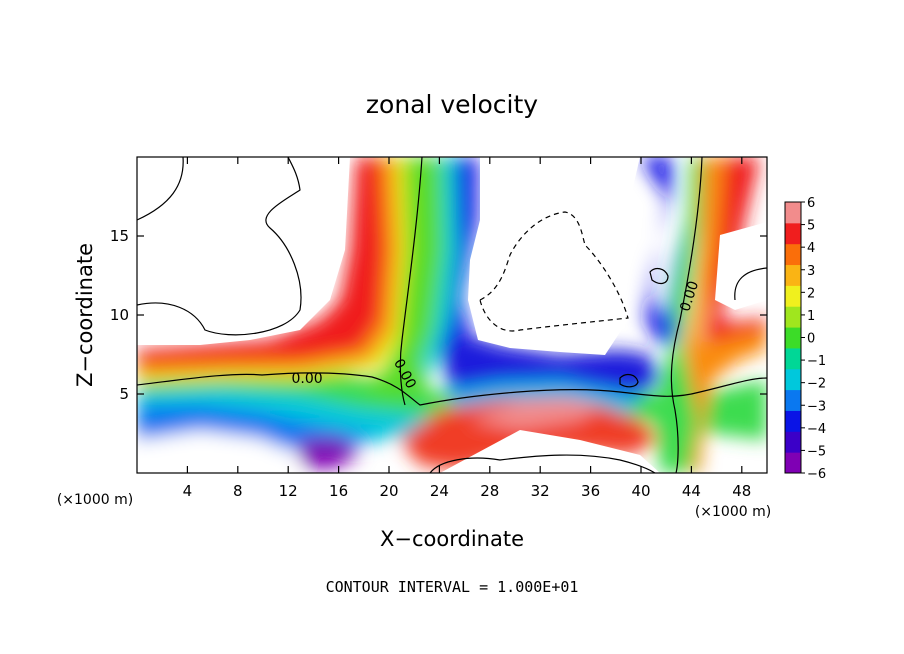 The image size is (904, 654). I want to click on blank-region-upper-center, so click(554, 256).